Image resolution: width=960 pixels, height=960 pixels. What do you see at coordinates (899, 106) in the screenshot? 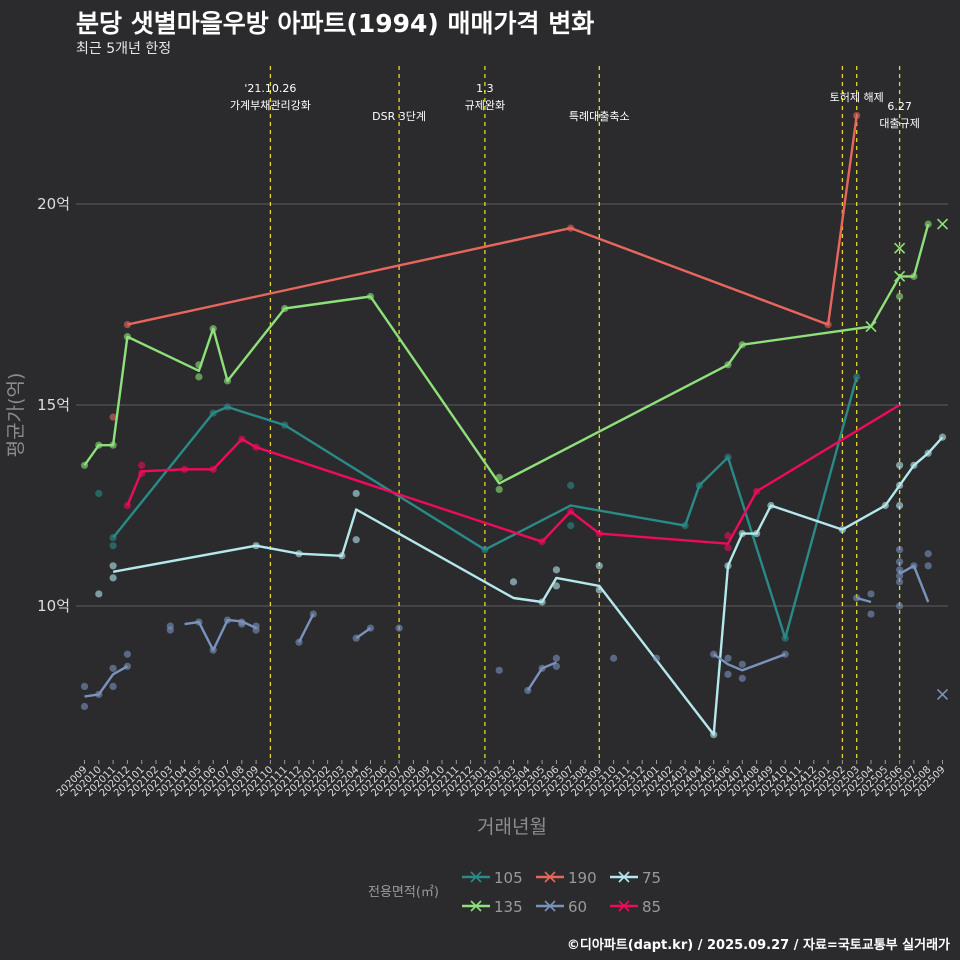
I see `policy-annotation-label: 6.27` at bounding box center [899, 106].